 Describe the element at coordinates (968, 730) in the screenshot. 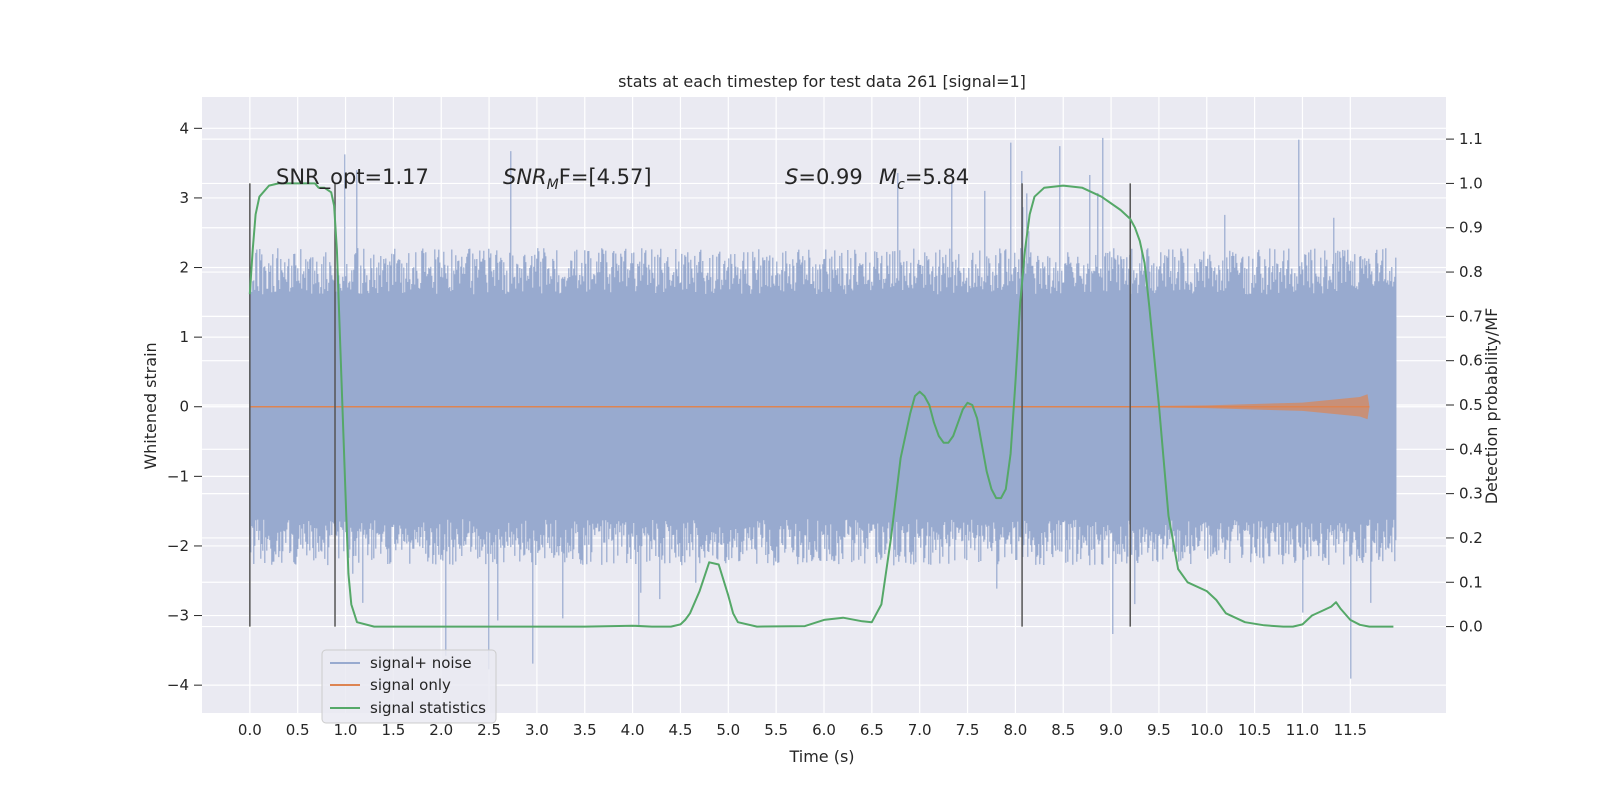

I see `x-tick-label: 7.5` at that location.